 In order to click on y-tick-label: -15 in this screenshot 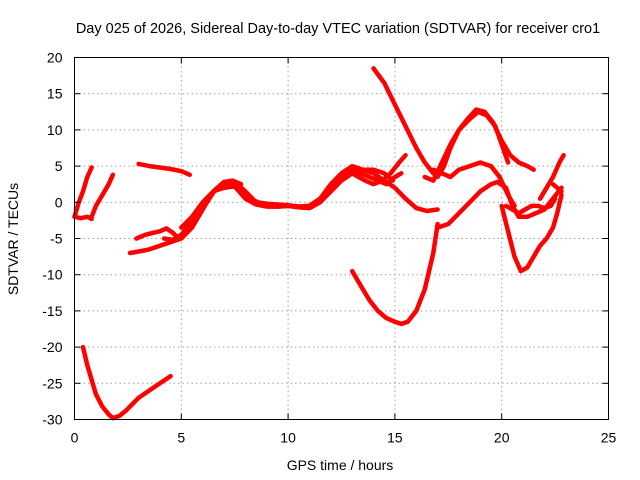, I will do `click(52, 311)`.